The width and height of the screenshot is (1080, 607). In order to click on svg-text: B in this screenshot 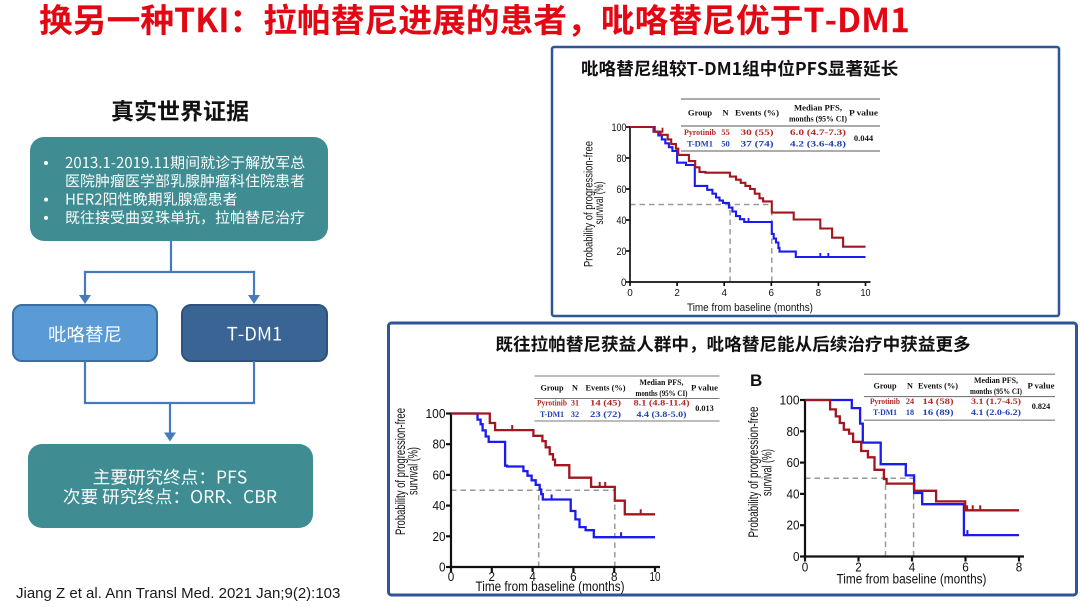, I will do `click(756, 380)`.